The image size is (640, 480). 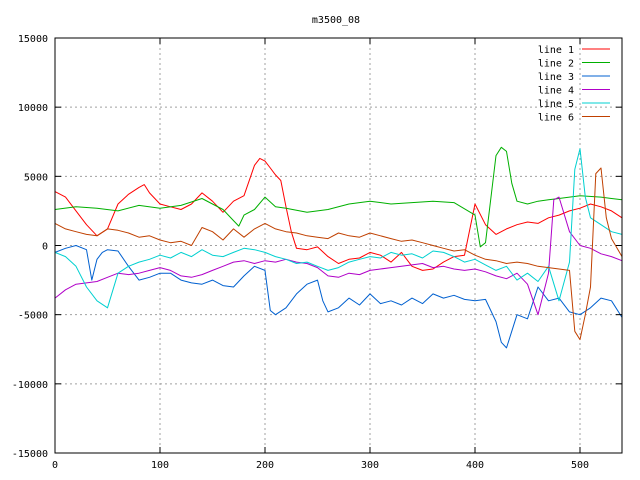 I want to click on y-tick-label: 5000, so click(x=36, y=177).